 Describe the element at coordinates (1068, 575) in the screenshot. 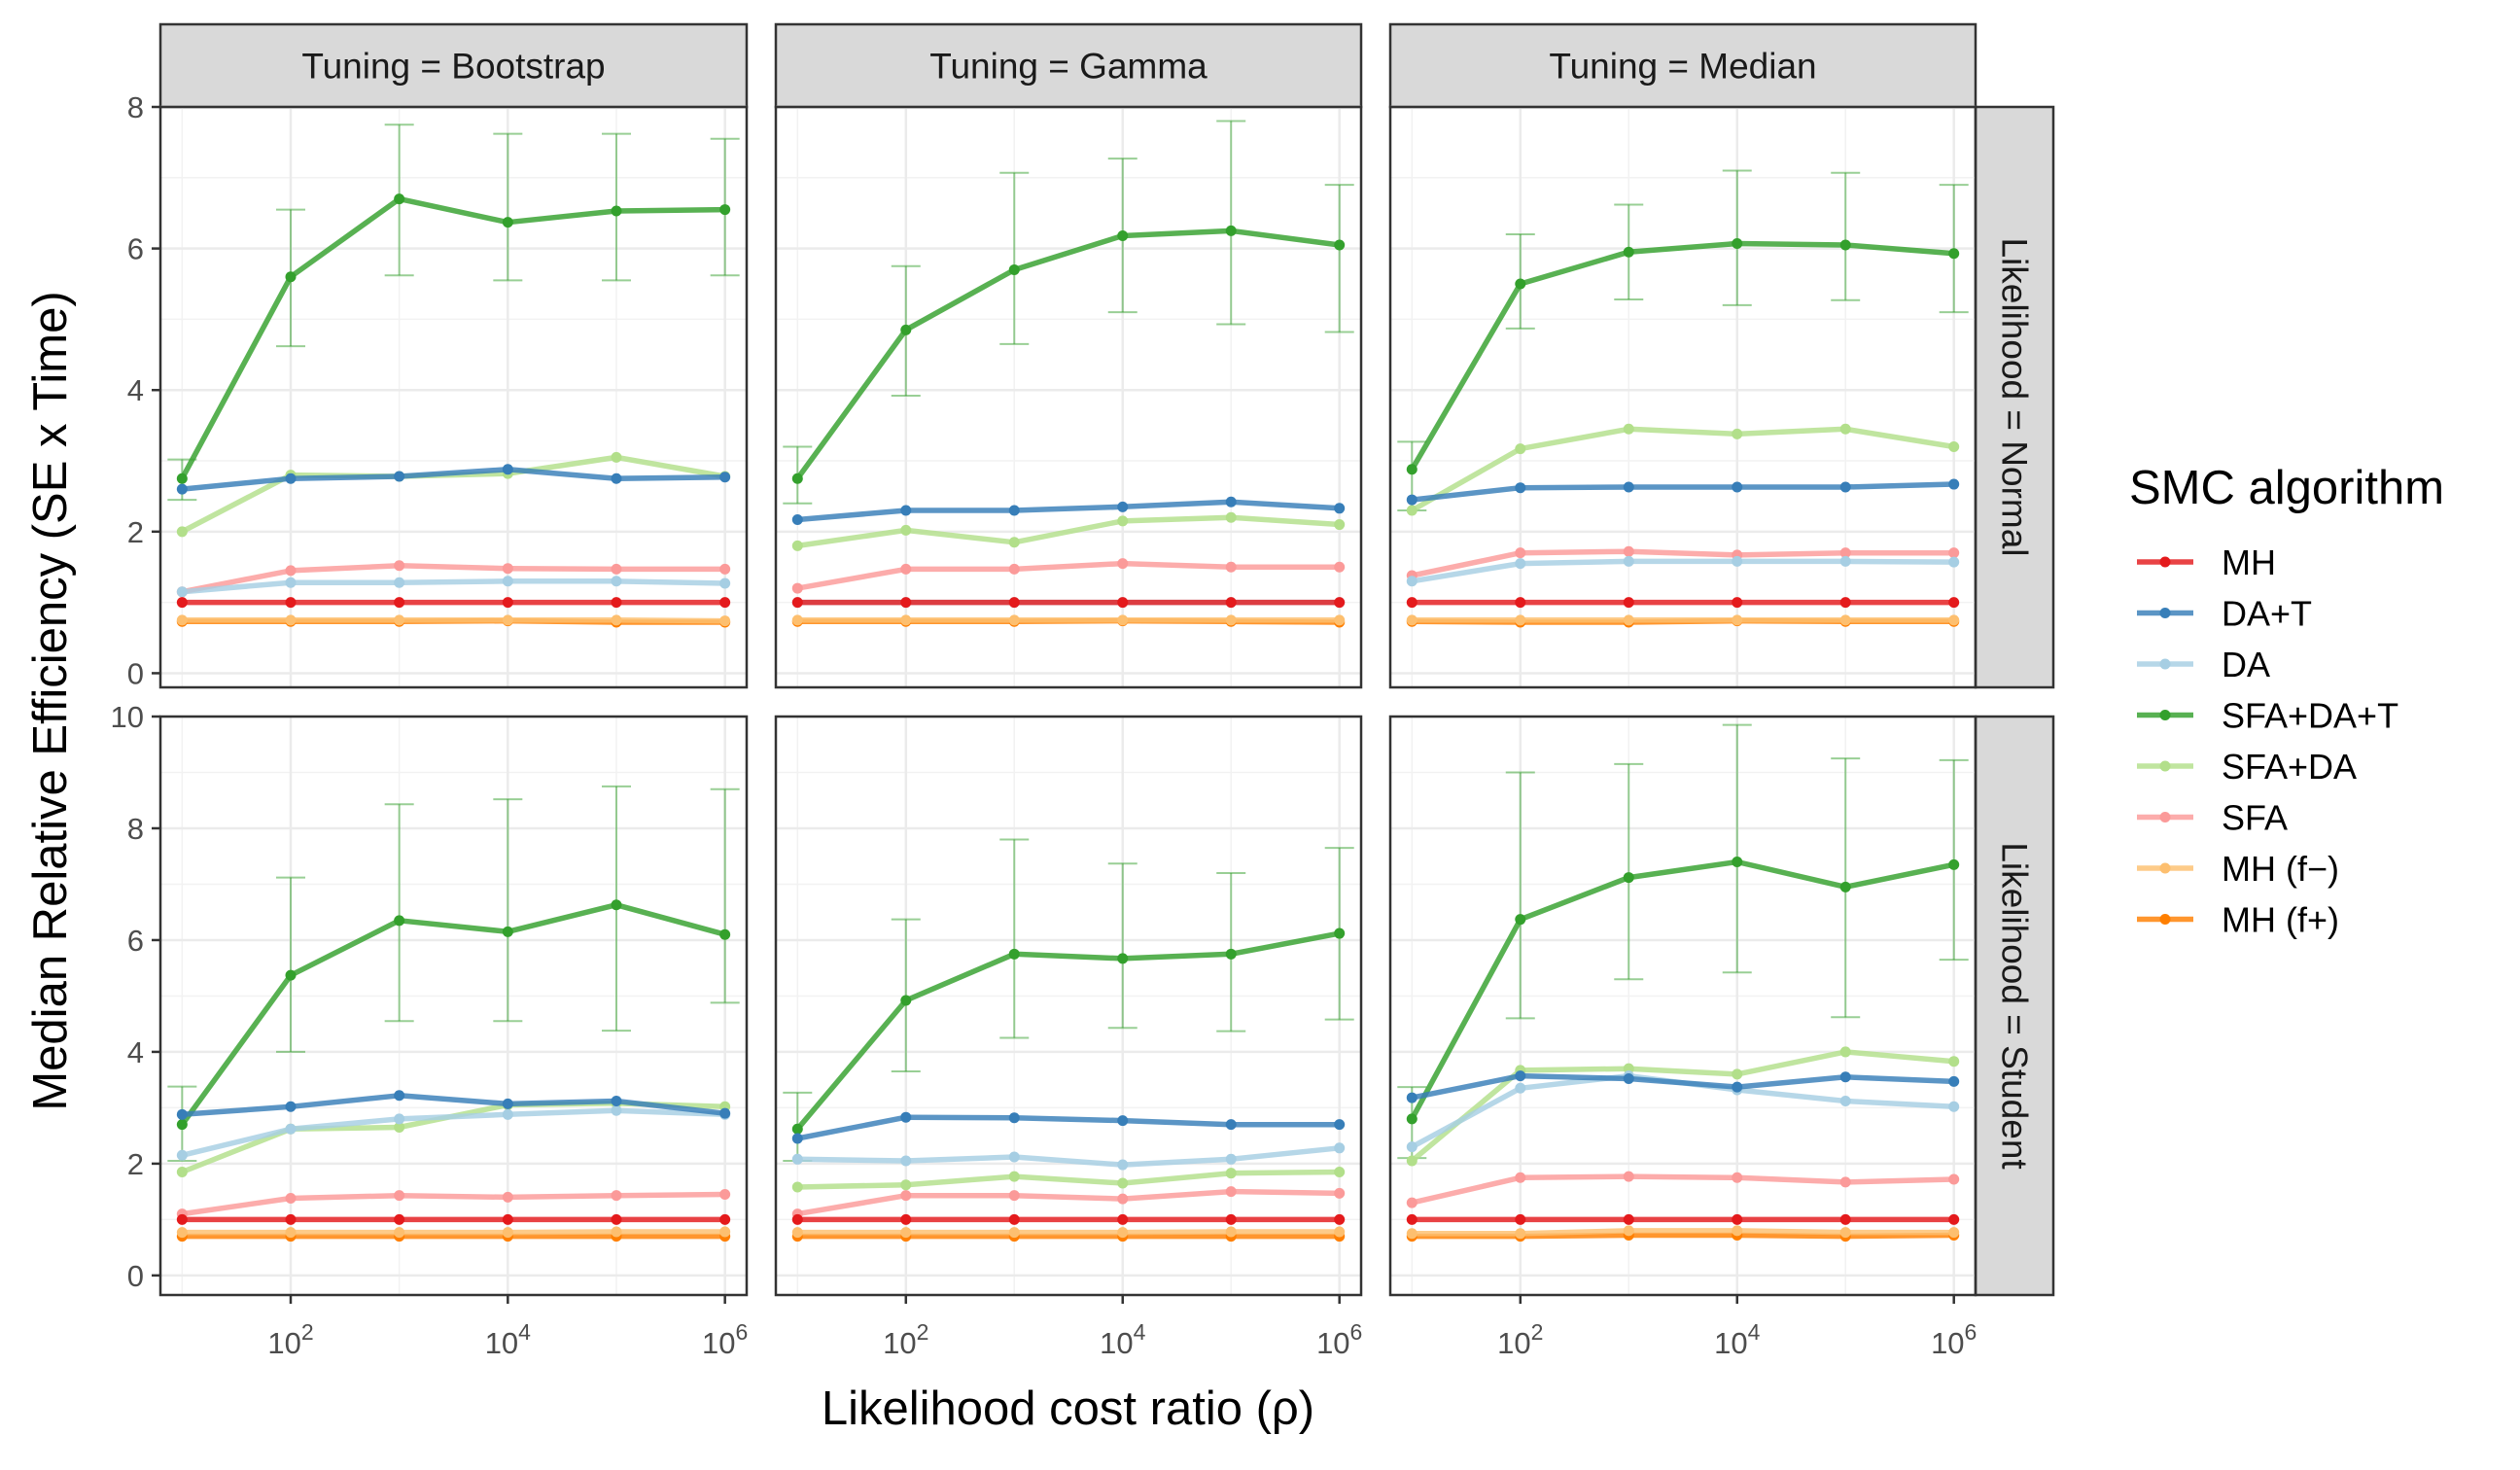

I see `series-line-sfa` at that location.